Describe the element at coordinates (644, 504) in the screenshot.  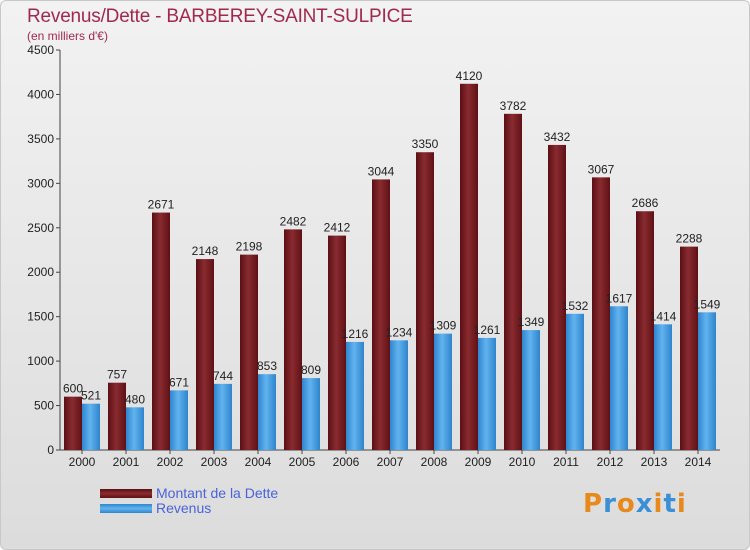
I see `logo-letter: x` at that location.